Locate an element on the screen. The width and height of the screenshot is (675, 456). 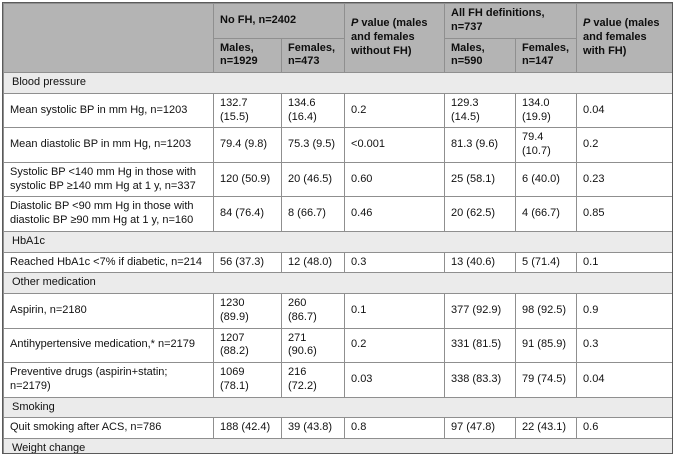
value-cell: 75.3 (9.5) is located at coordinates (313, 145).